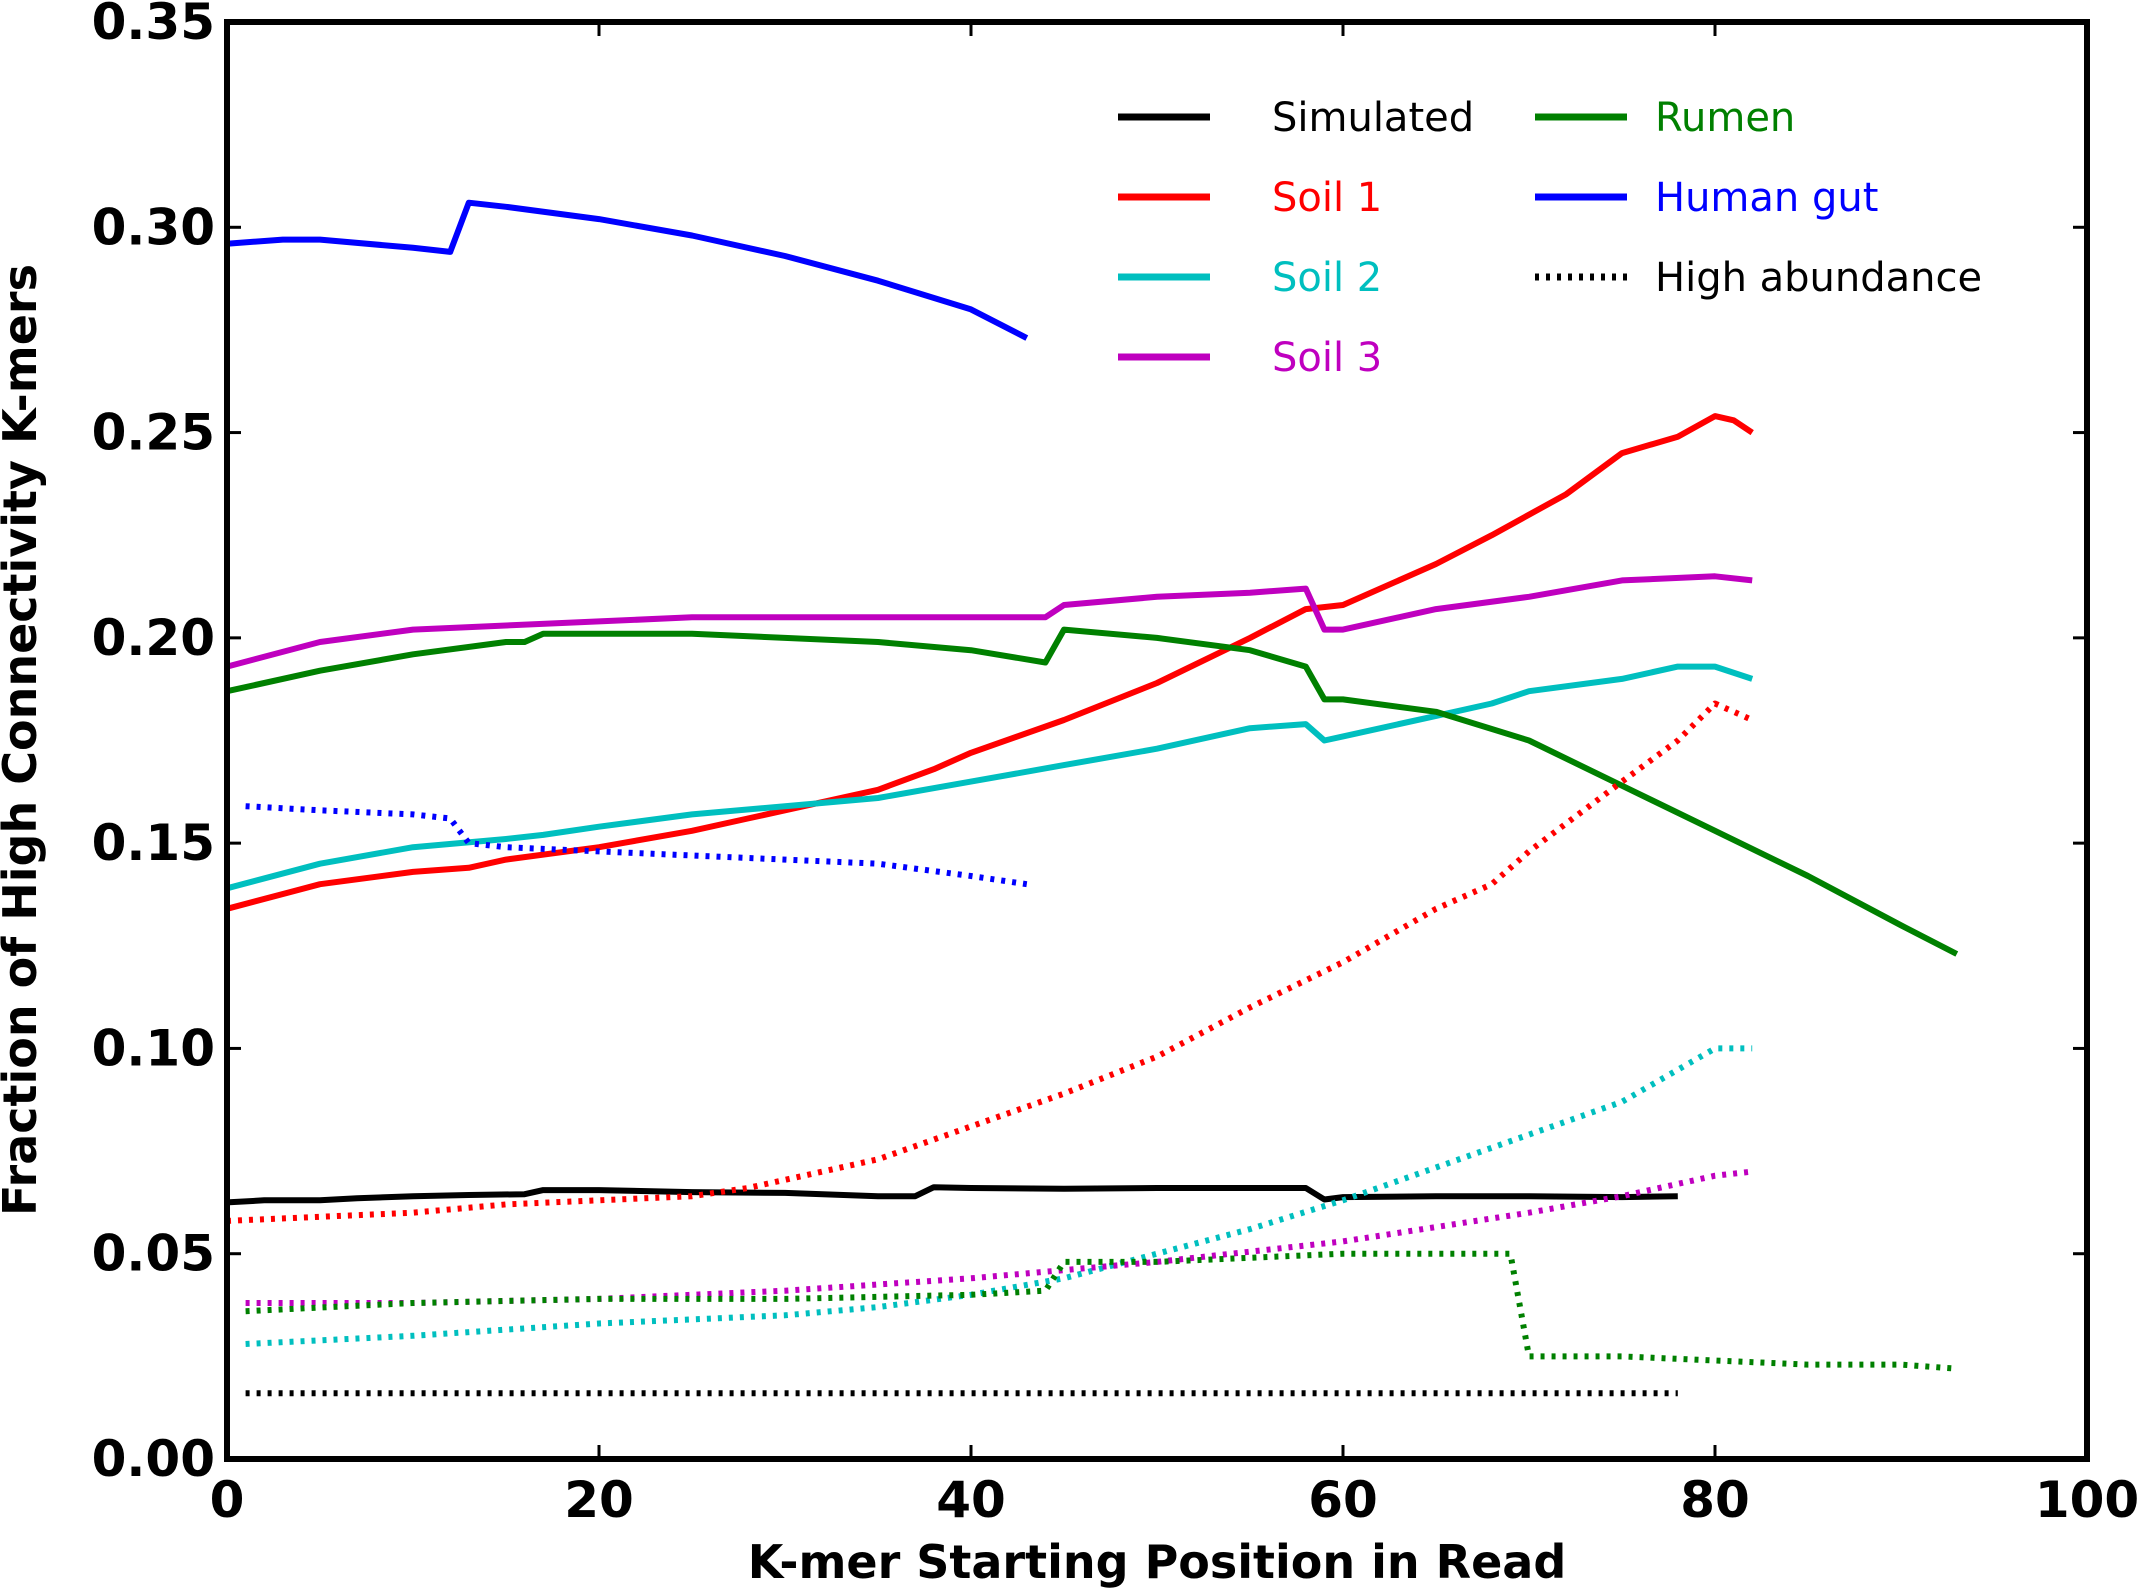 Image resolution: width=2147 pixels, height=1592 pixels. I want to click on x-tick-label: 100, so click(2087, 1500).